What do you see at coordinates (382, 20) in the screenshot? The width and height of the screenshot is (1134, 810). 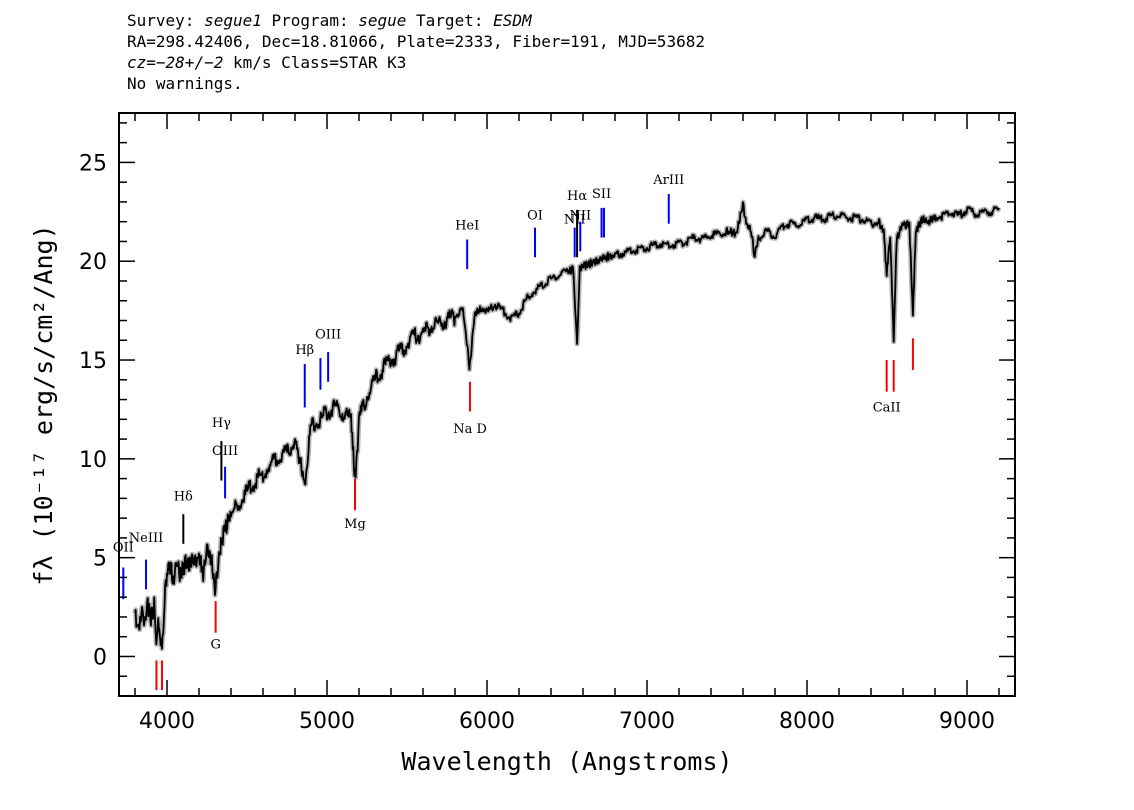 I see `program-value: segue` at bounding box center [382, 20].